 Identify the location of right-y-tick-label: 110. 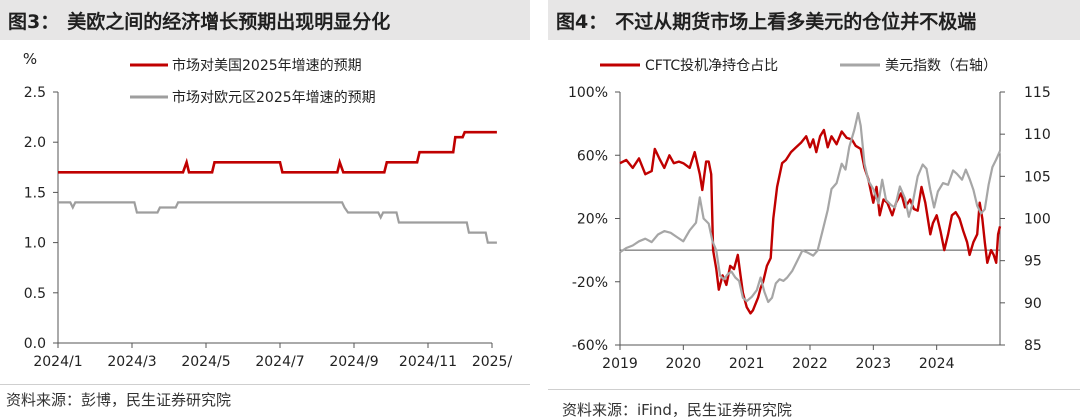
(1037, 135).